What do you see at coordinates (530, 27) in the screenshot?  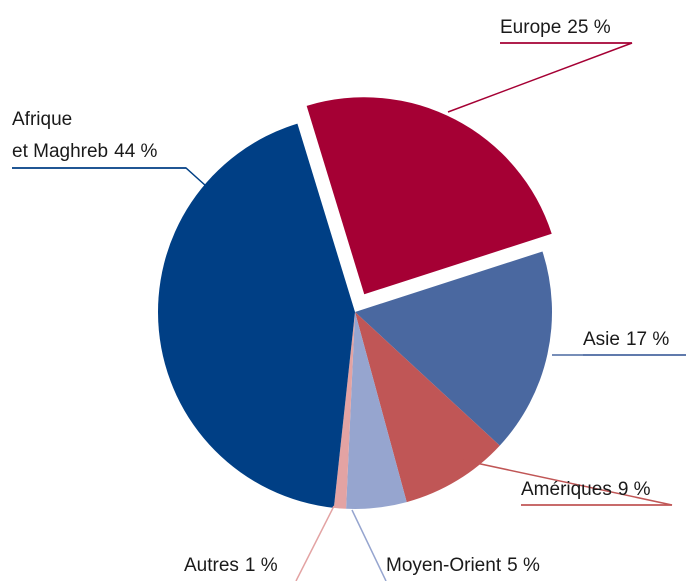 I see `slice-label: Europe` at bounding box center [530, 27].